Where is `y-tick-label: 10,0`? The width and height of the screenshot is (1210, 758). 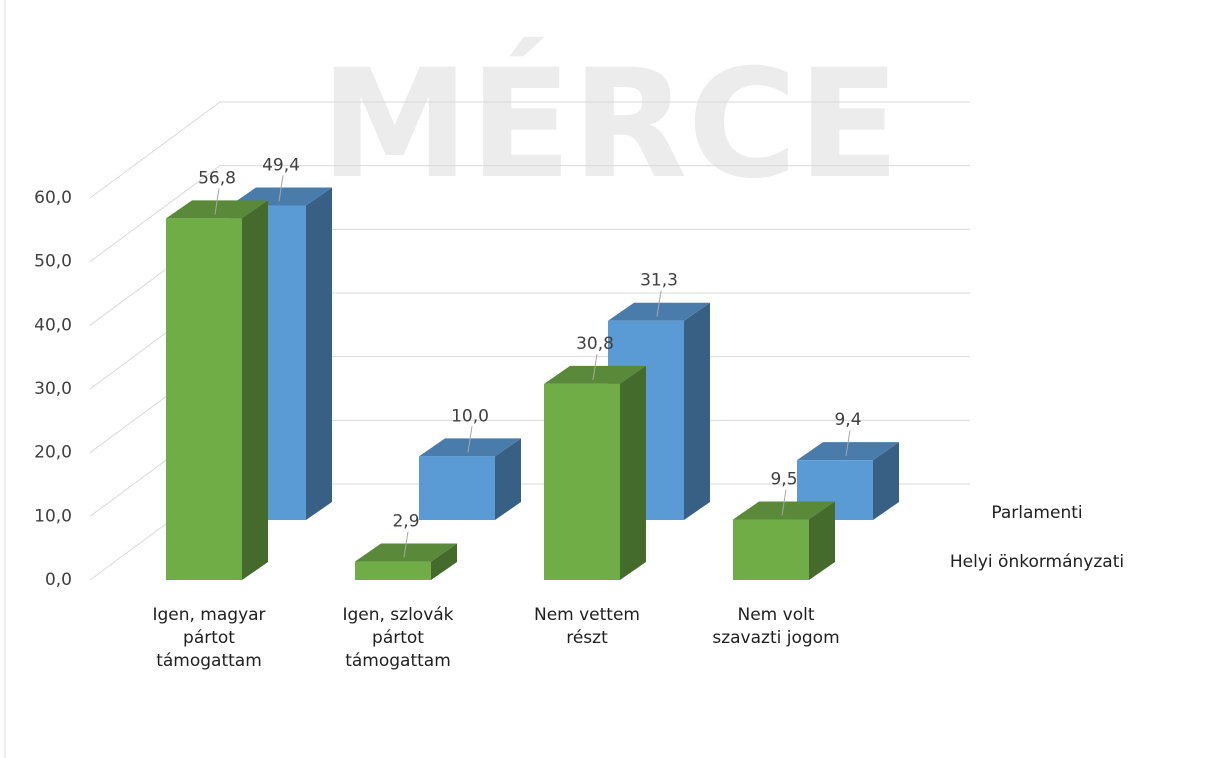
y-tick-label: 10,0 is located at coordinates (53, 516).